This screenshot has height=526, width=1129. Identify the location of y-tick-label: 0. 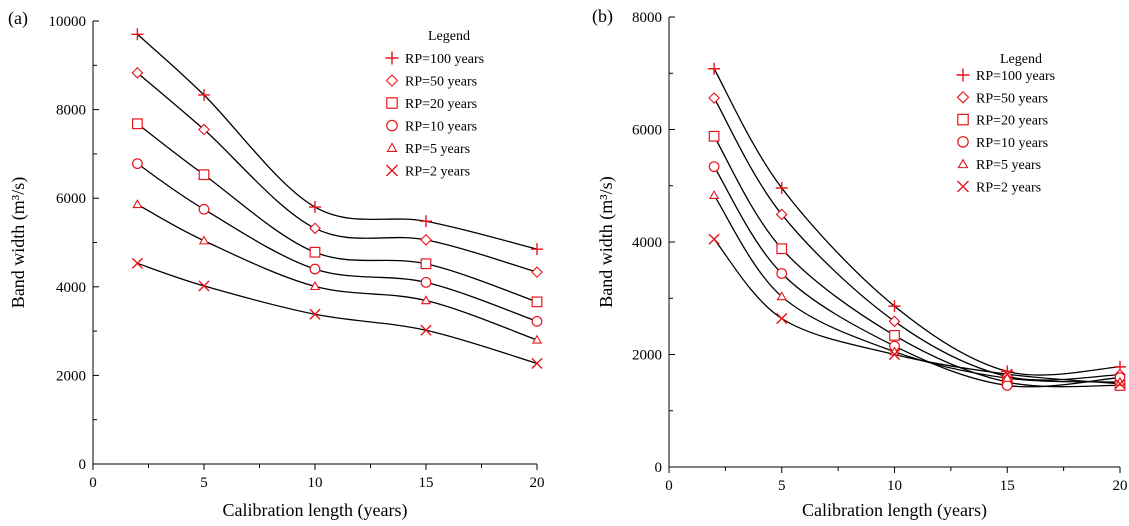
(83, 465).